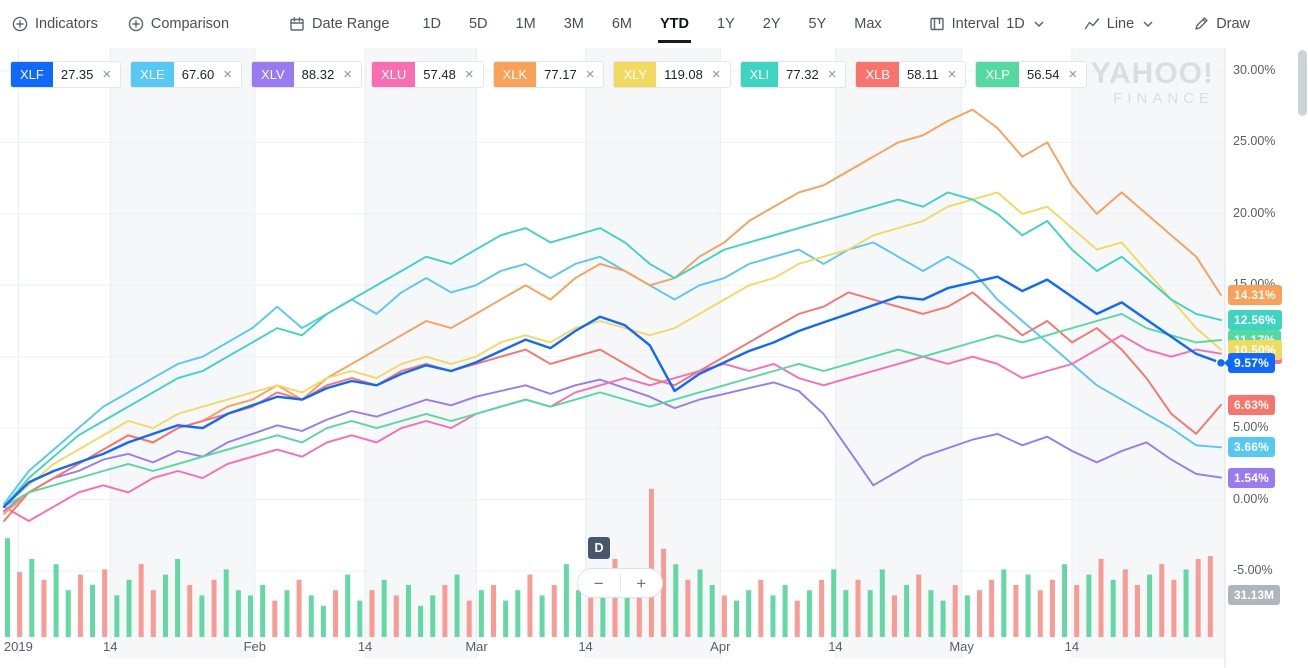 Image resolution: width=1308 pixels, height=668 pixels. Describe the element at coordinates (1302, 83) in the screenshot. I see `scrollbar-thumb` at that location.